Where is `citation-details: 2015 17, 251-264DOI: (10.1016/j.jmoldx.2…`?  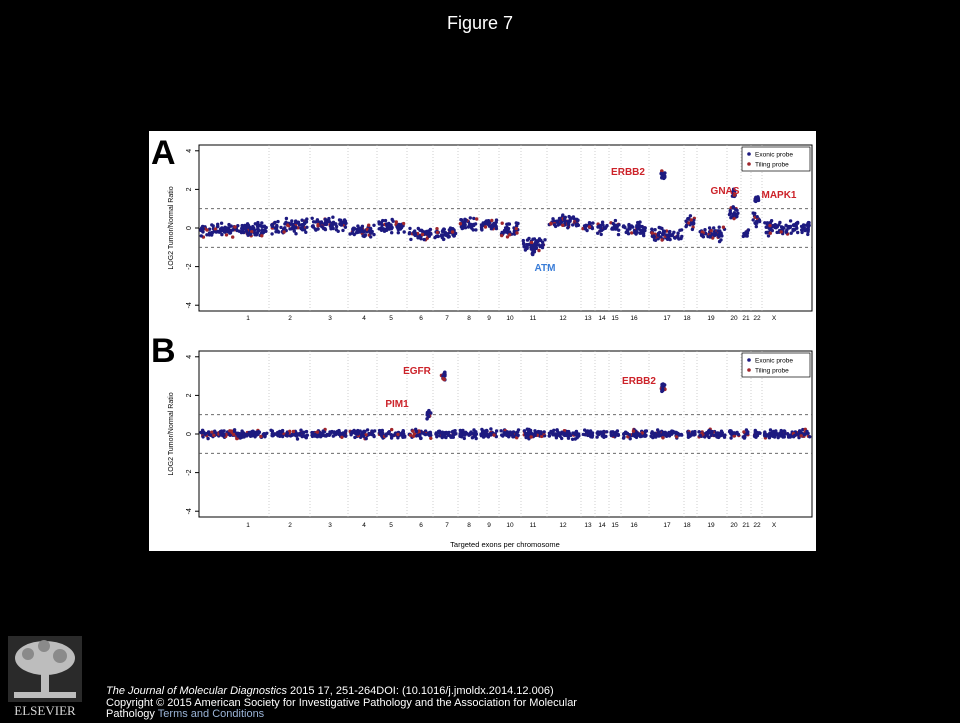
citation-details: 2015 17, 251-264DOI: (10.1016/j.jmoldx.2… is located at coordinates (420, 691).